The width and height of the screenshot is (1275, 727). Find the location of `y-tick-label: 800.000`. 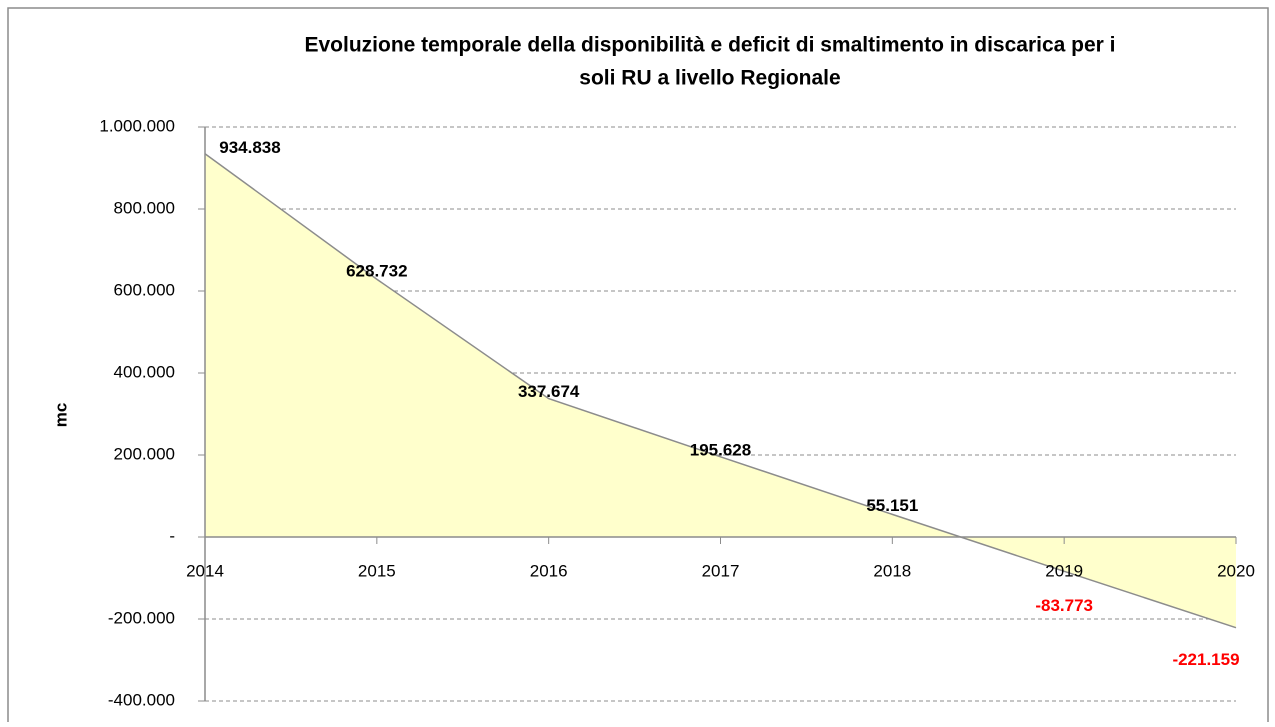

y-tick-label: 800.000 is located at coordinates (144, 207).